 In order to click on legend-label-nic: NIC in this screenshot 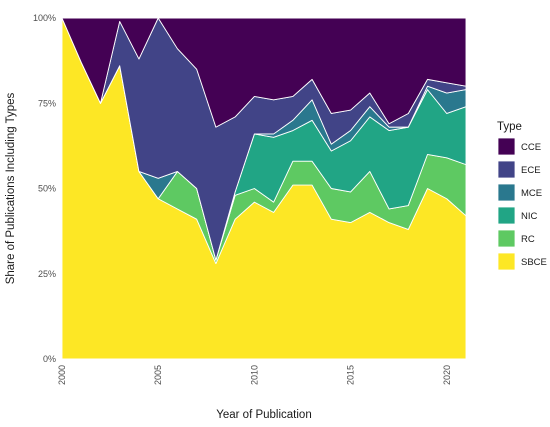, I will do `click(529, 216)`.